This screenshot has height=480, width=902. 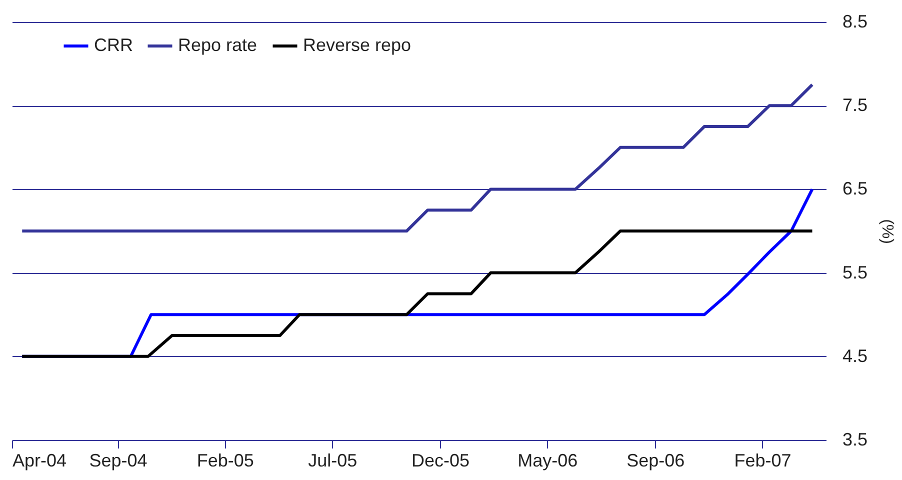 What do you see at coordinates (855, 272) in the screenshot?
I see `y-tick-label: 5.5` at bounding box center [855, 272].